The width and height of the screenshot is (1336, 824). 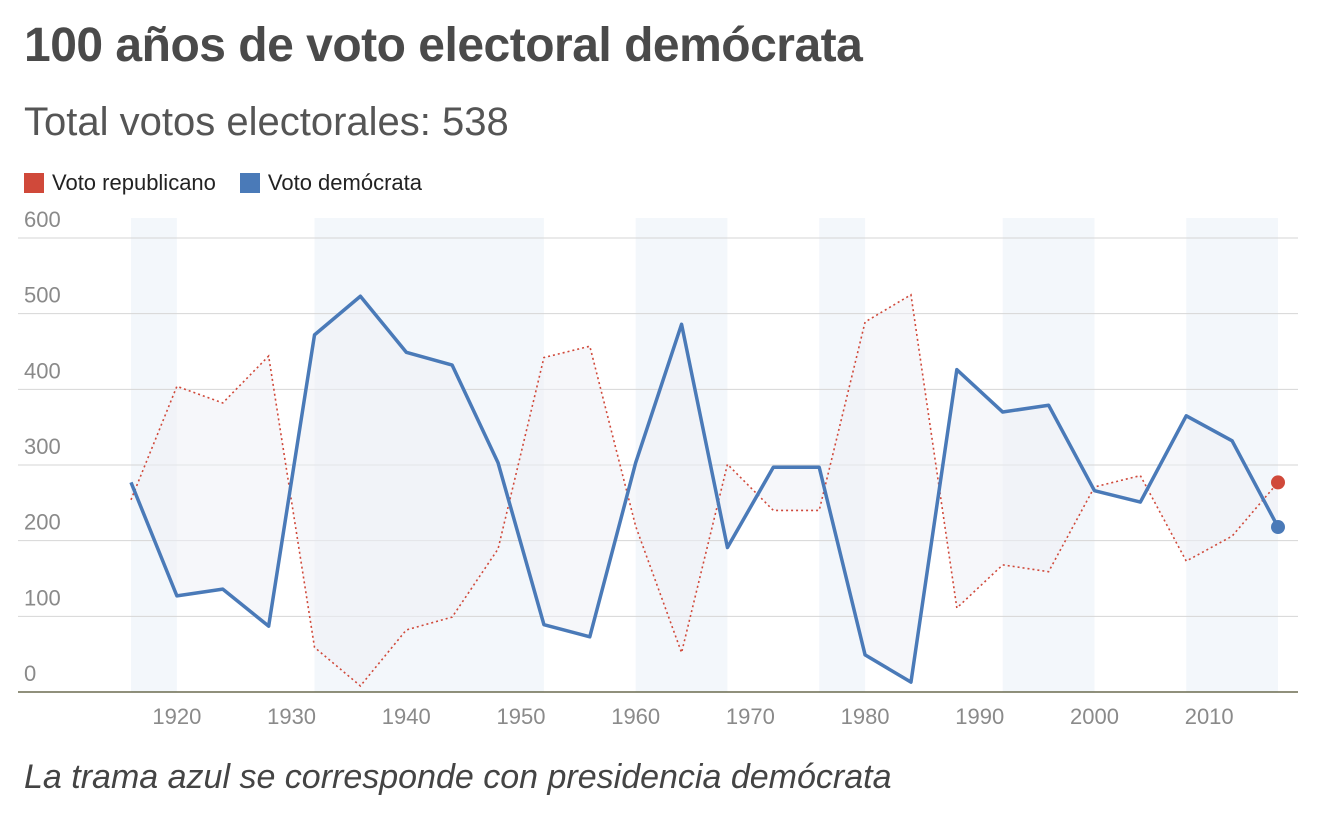 What do you see at coordinates (42, 219) in the screenshot?
I see `y-tick-label-600: 600` at bounding box center [42, 219].